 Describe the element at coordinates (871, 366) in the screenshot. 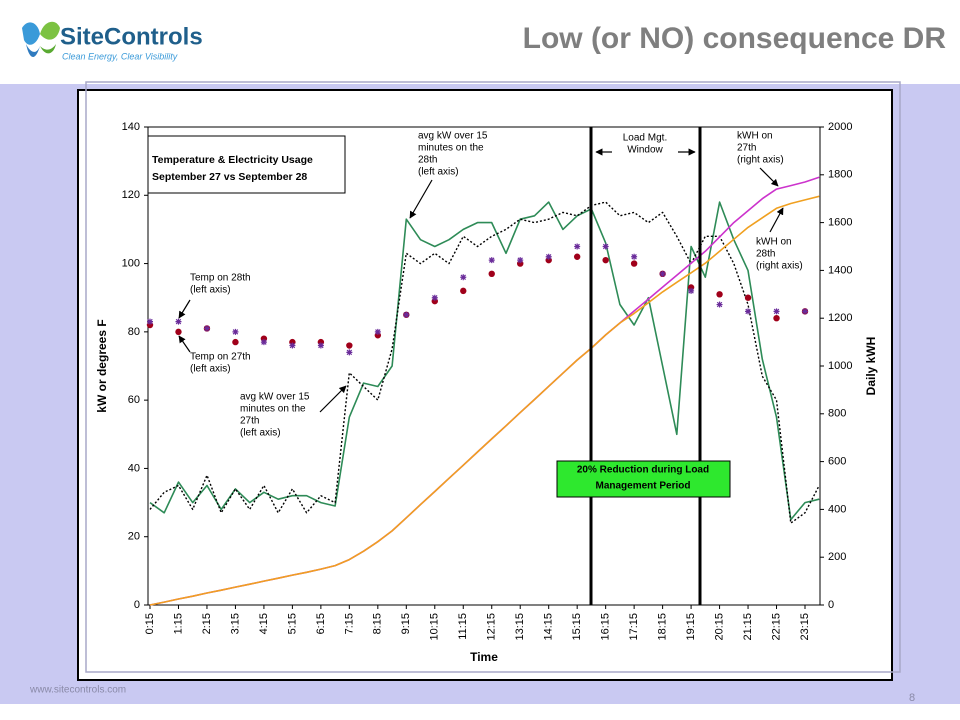

I see `y2-axis-label: Daily kWH` at that location.